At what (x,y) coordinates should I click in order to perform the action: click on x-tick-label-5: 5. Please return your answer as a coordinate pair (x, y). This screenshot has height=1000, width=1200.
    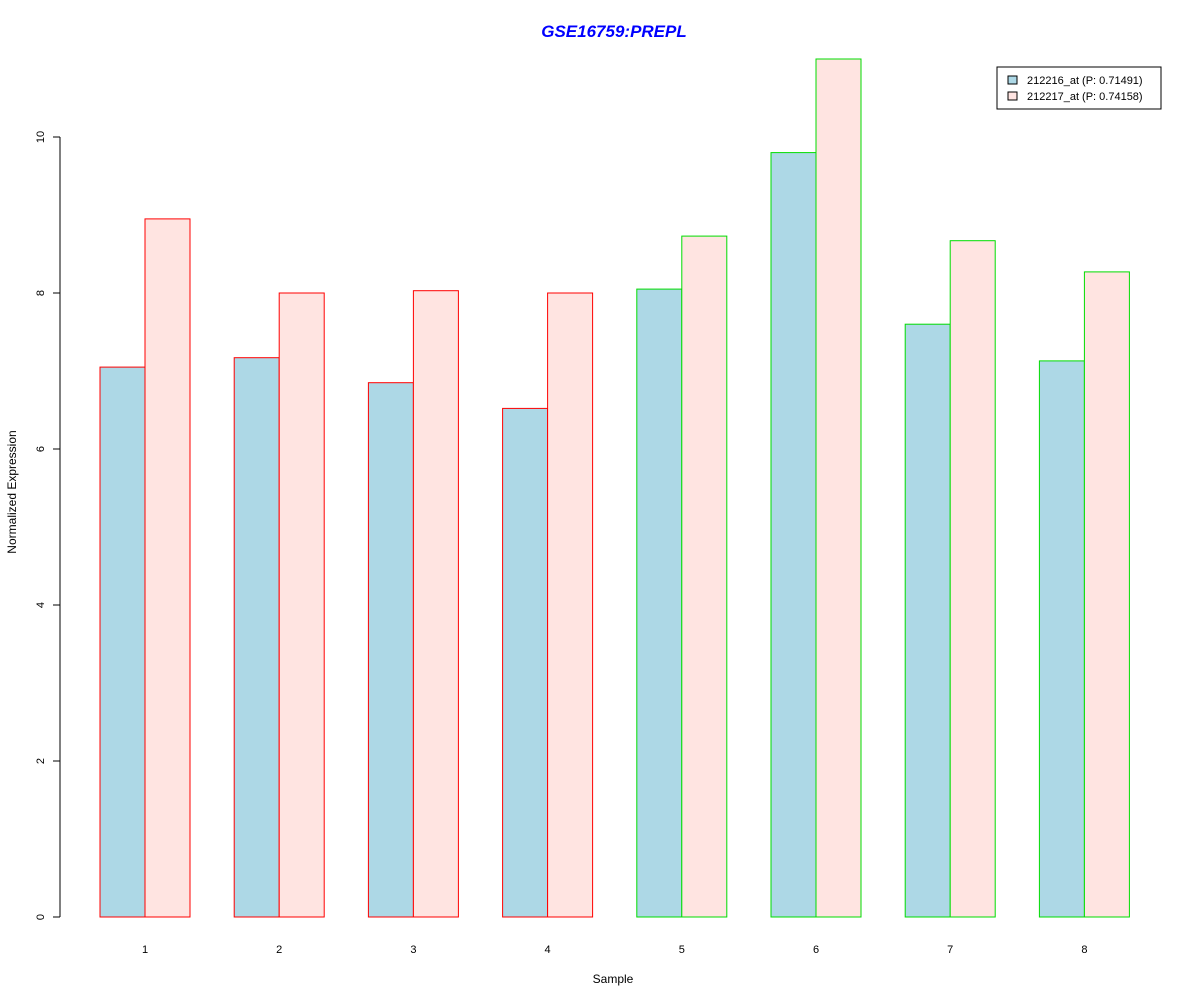
    Looking at the image, I should click on (682, 950).